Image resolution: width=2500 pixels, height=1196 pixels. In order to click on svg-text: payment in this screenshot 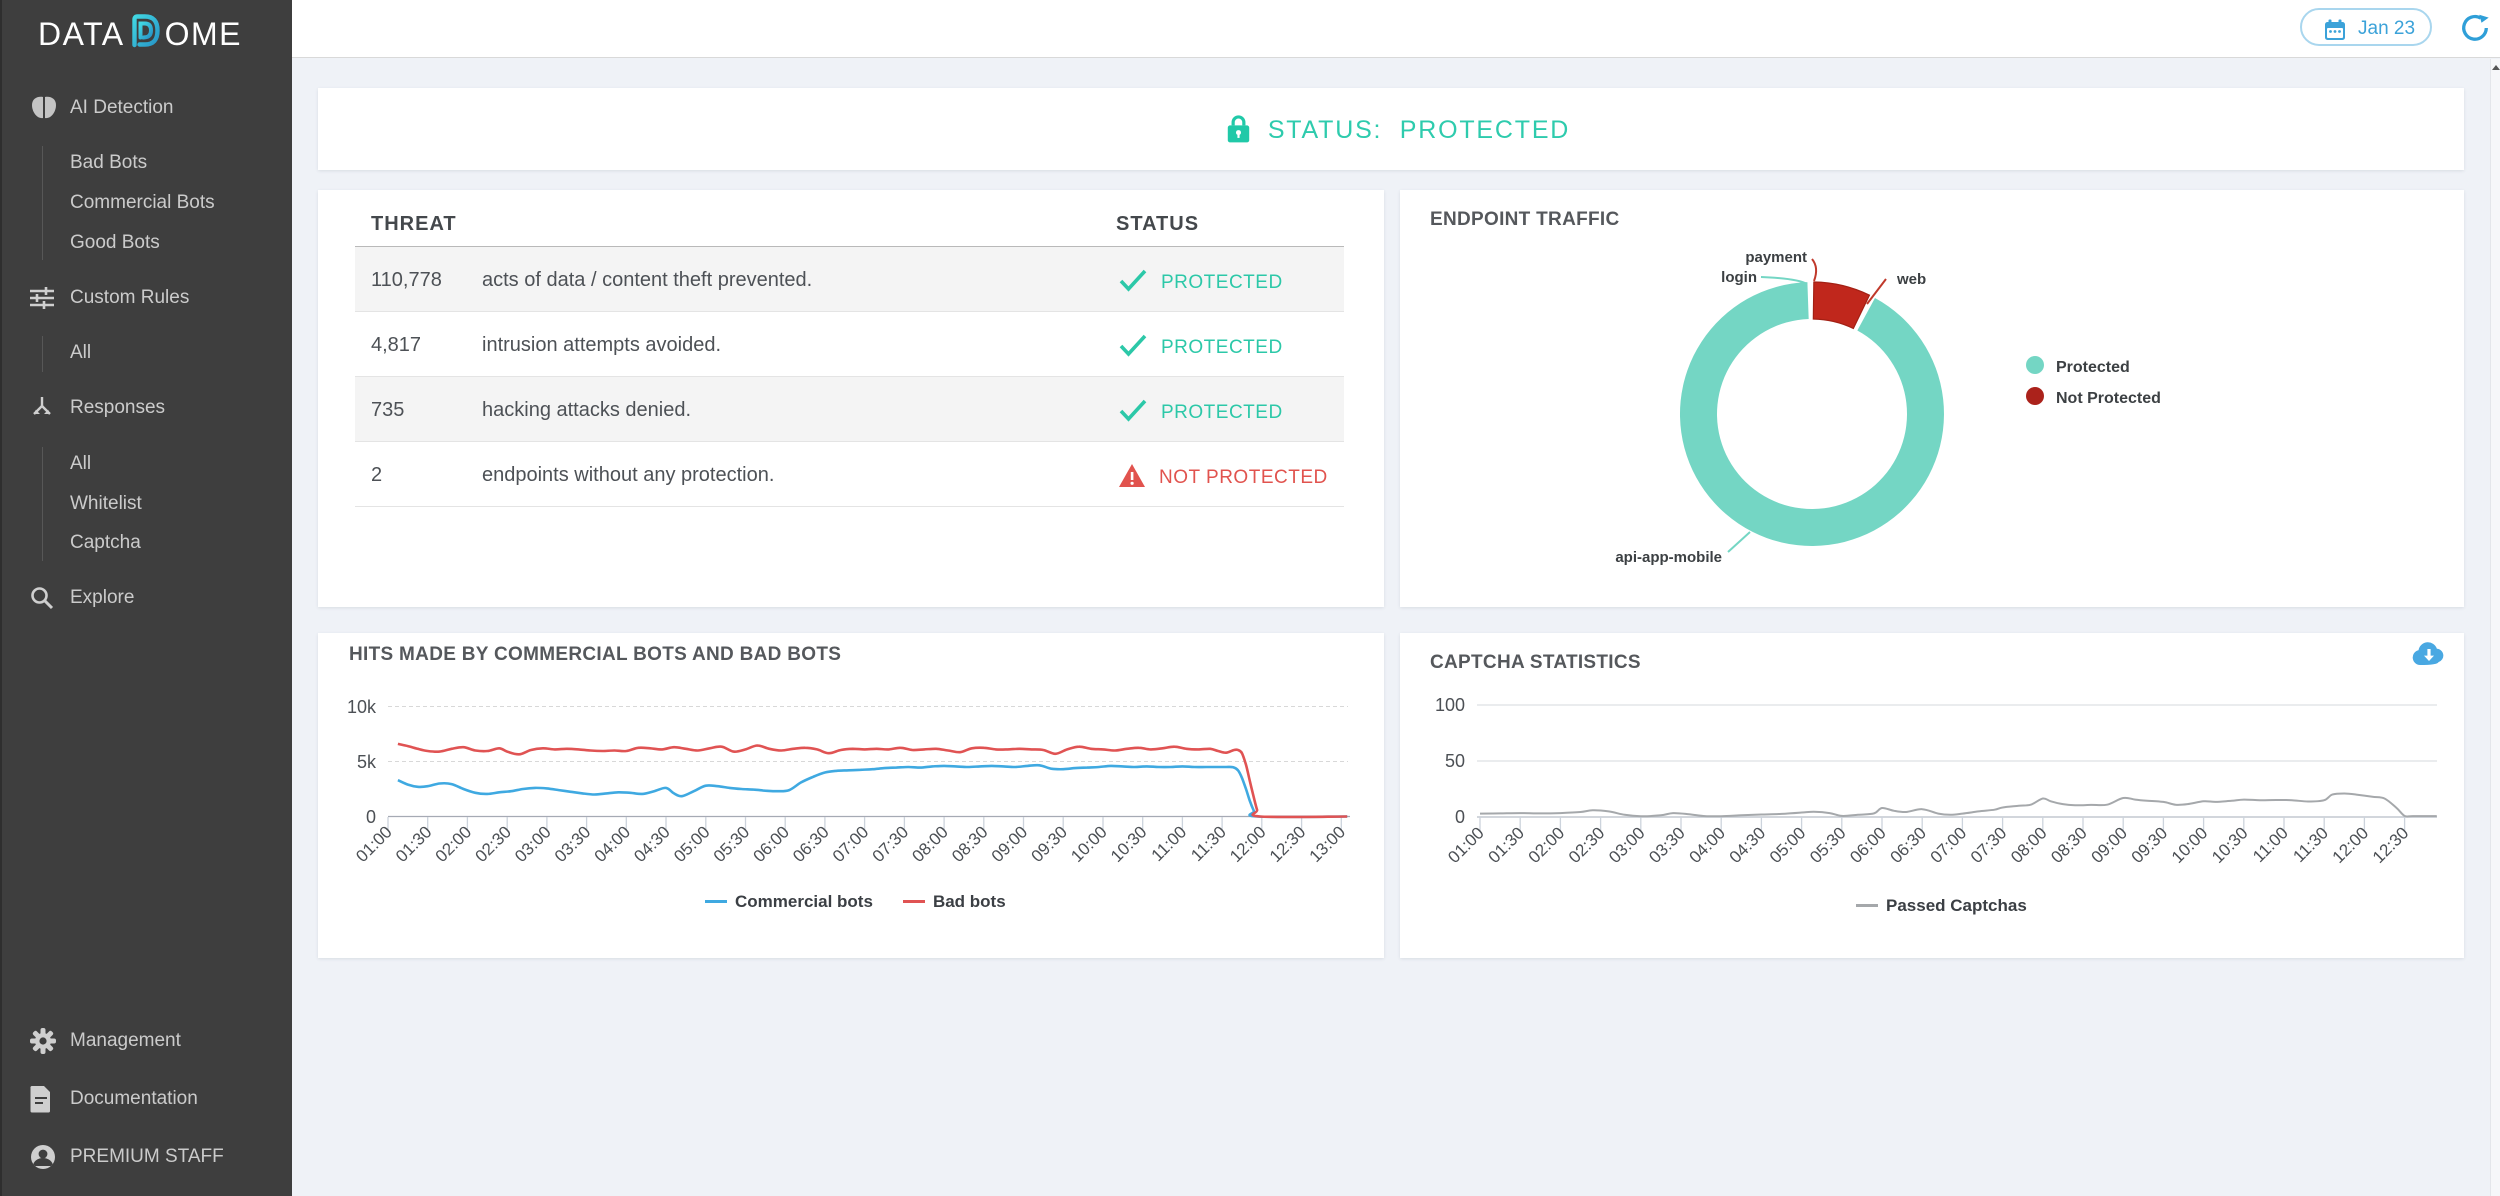, I will do `click(1776, 257)`.